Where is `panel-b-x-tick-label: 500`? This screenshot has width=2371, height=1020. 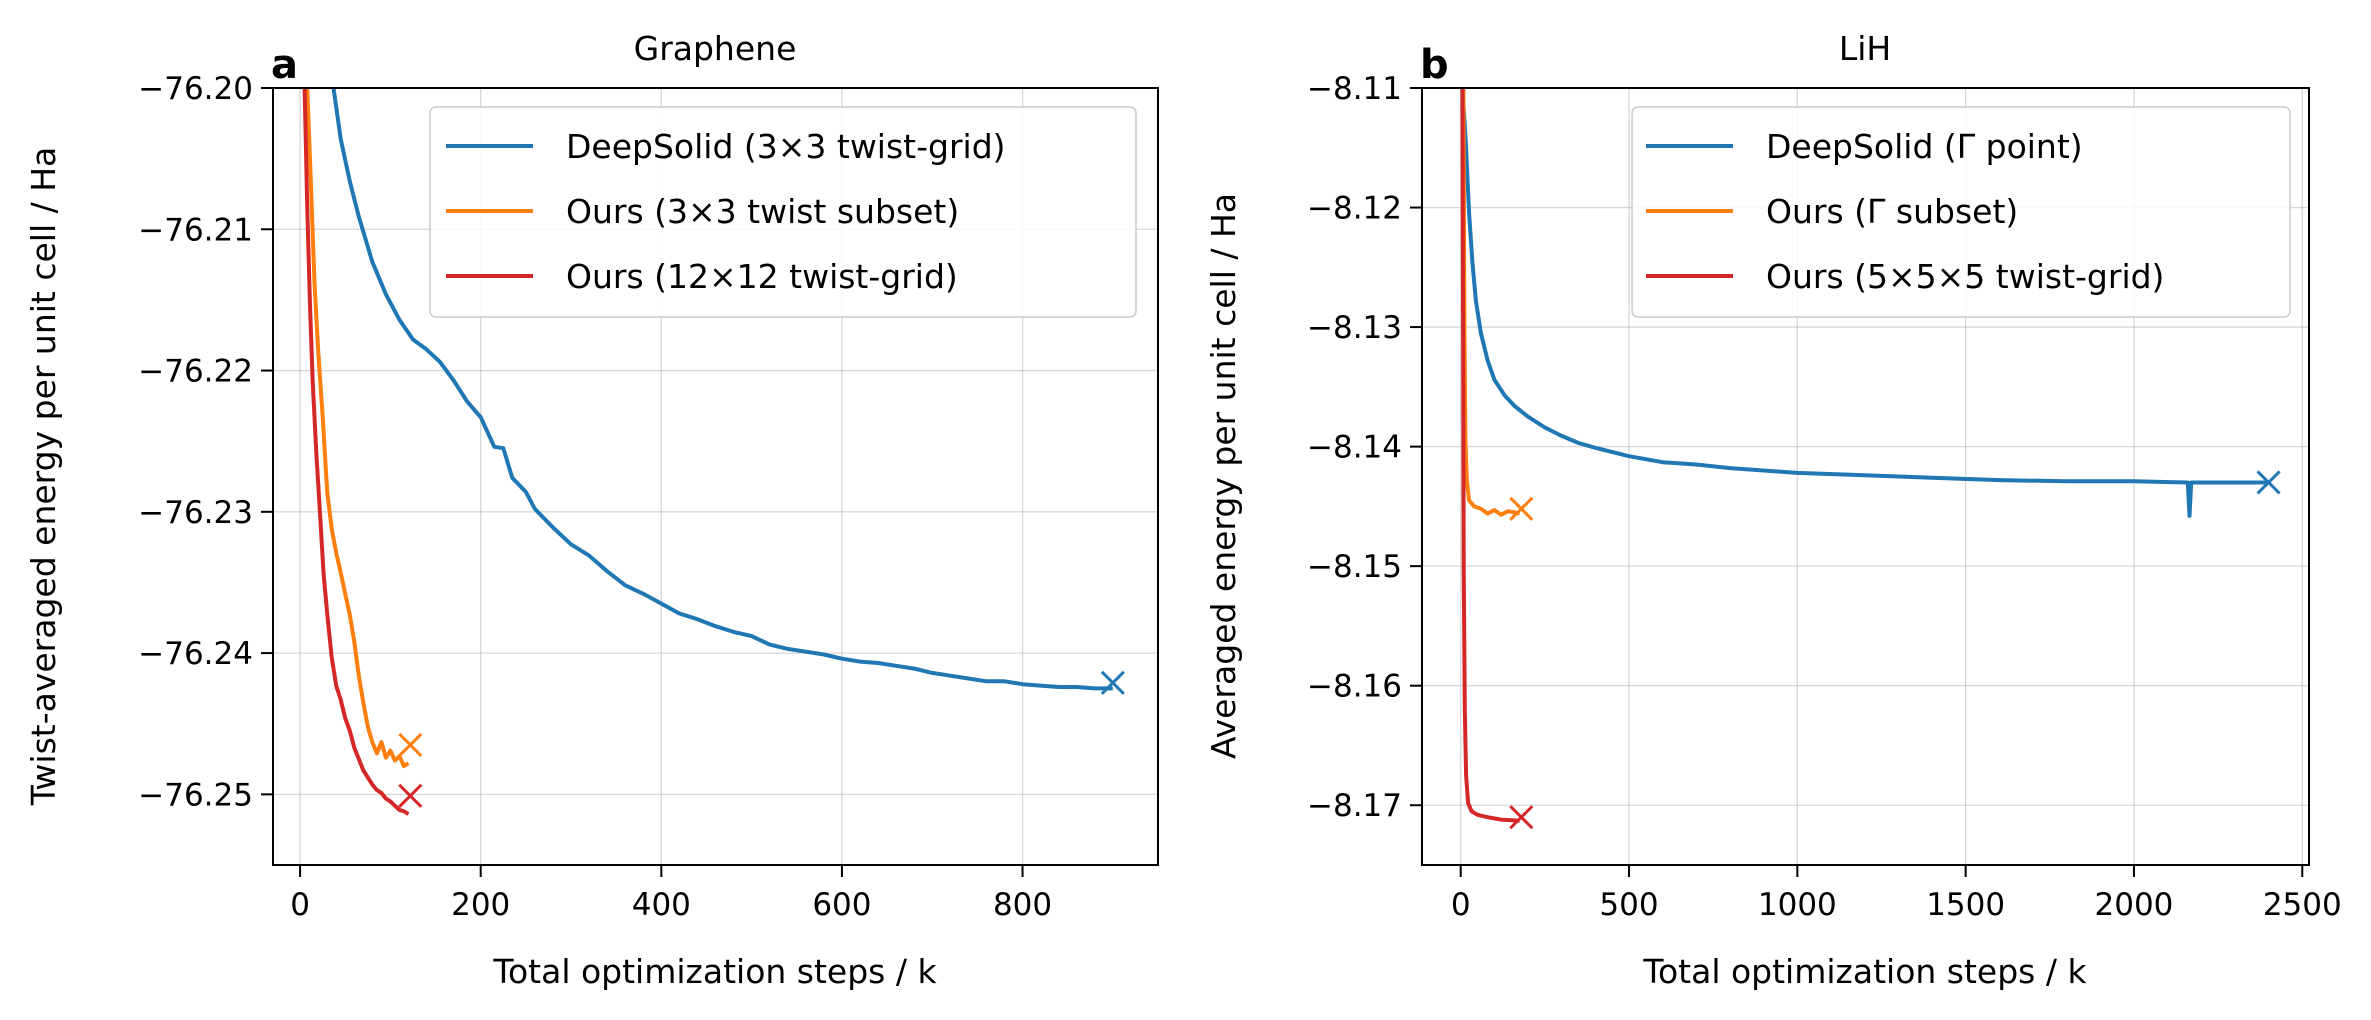
panel-b-x-tick-label: 500 is located at coordinates (1628, 905).